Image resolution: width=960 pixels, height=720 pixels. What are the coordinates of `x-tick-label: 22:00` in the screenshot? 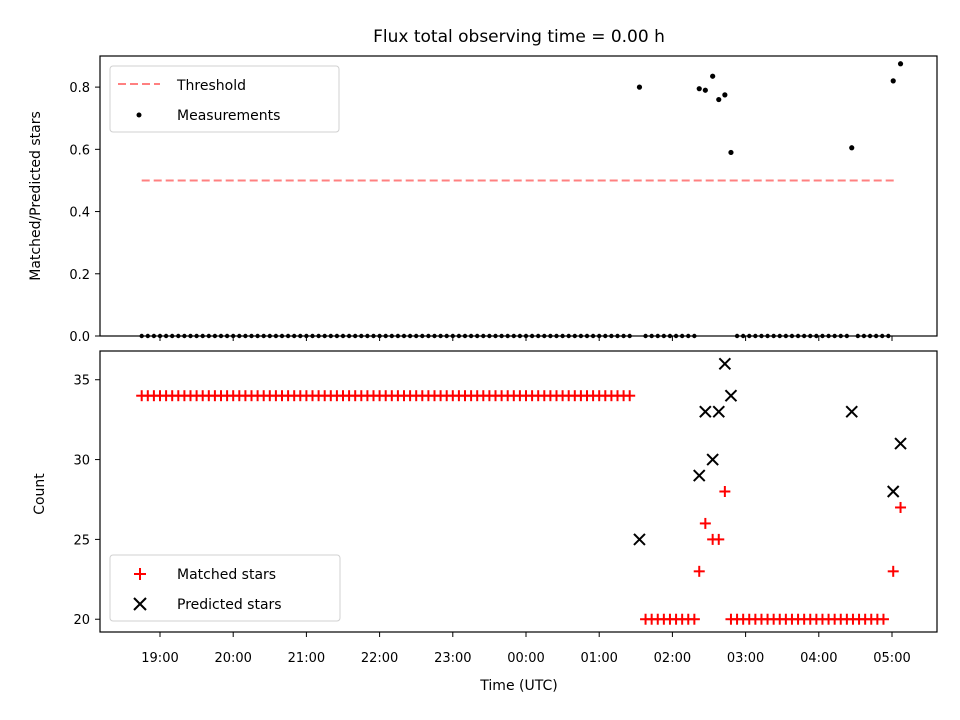 It's located at (379, 658).